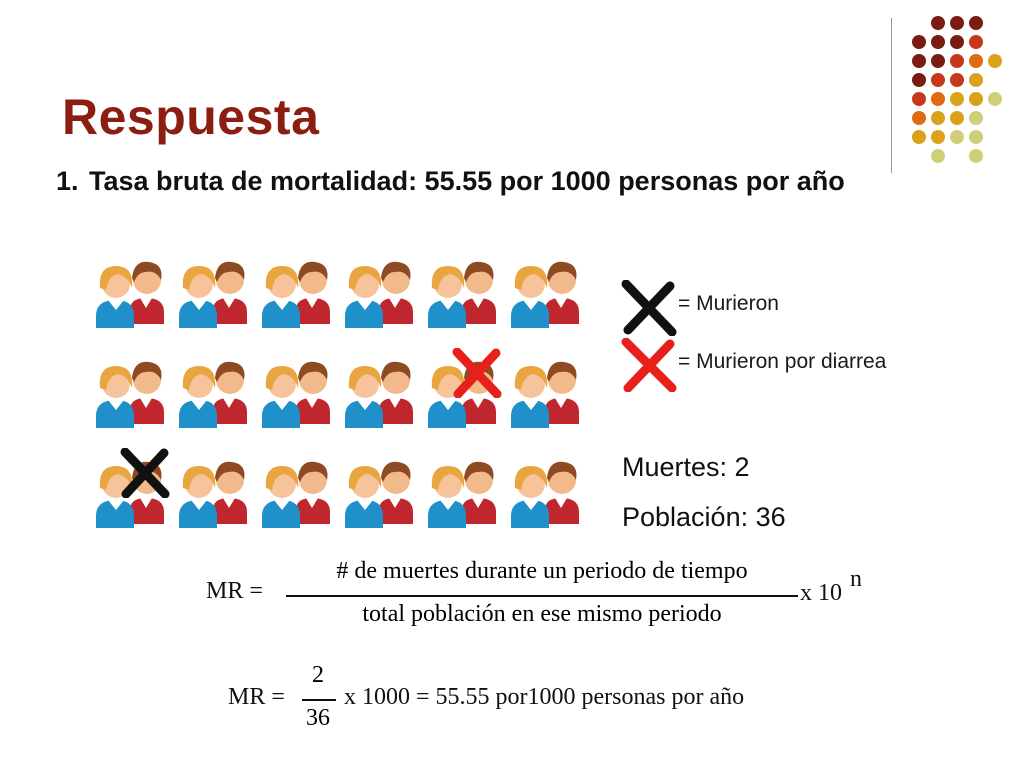 The height and width of the screenshot is (768, 1024). I want to click on formula1-multiplier: x 10, so click(821, 593).